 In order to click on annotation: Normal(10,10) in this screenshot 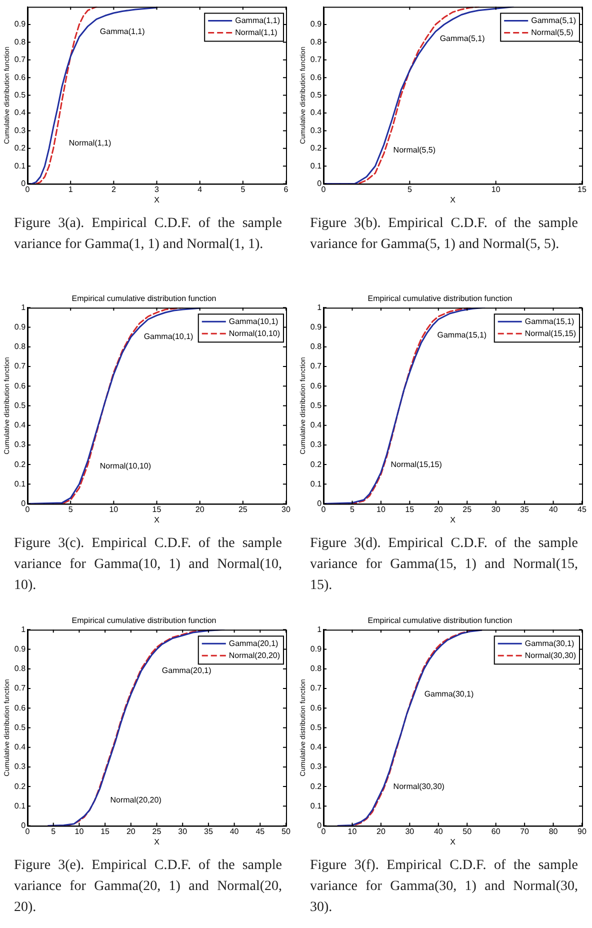, I will do `click(126, 466)`.